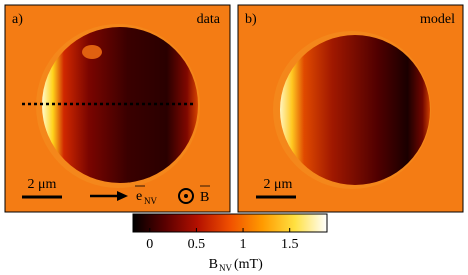 The width and height of the screenshot is (468, 275). What do you see at coordinates (243, 244) in the screenshot?
I see `colorbar-tick-label: 1` at bounding box center [243, 244].